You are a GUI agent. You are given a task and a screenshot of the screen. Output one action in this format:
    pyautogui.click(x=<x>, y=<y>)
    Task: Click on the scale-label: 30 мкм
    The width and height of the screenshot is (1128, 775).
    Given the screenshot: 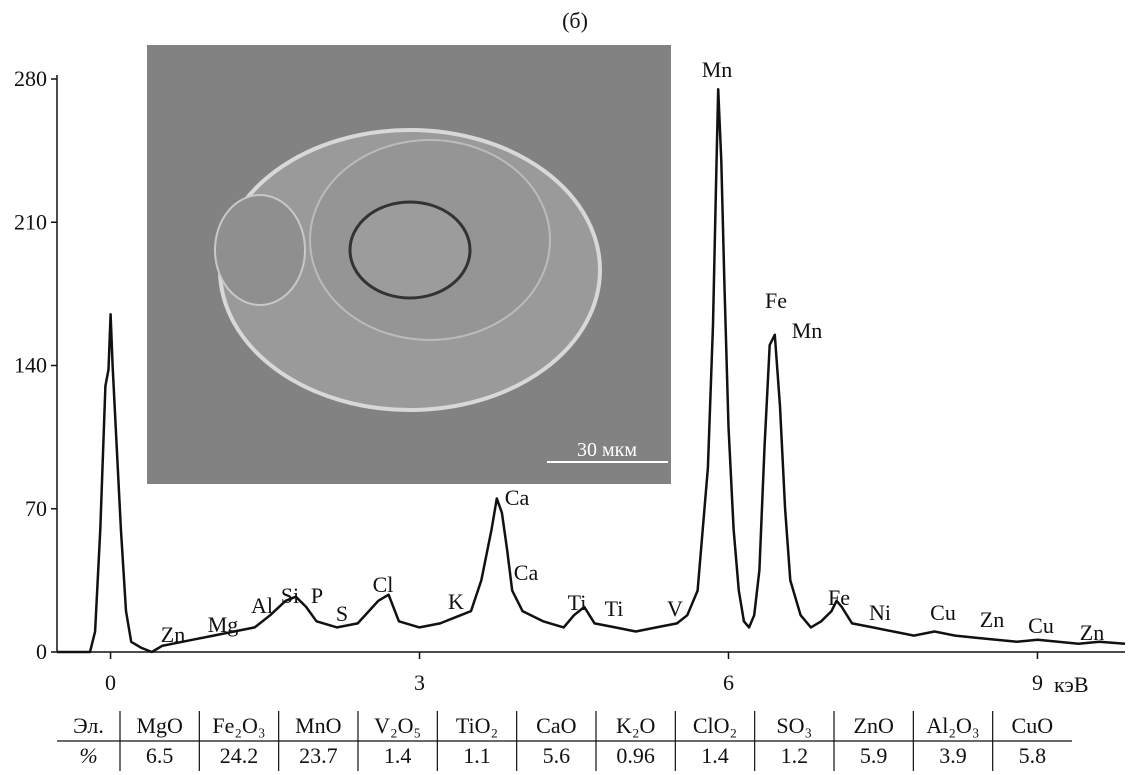 What is the action you would take?
    pyautogui.click(x=607, y=450)
    